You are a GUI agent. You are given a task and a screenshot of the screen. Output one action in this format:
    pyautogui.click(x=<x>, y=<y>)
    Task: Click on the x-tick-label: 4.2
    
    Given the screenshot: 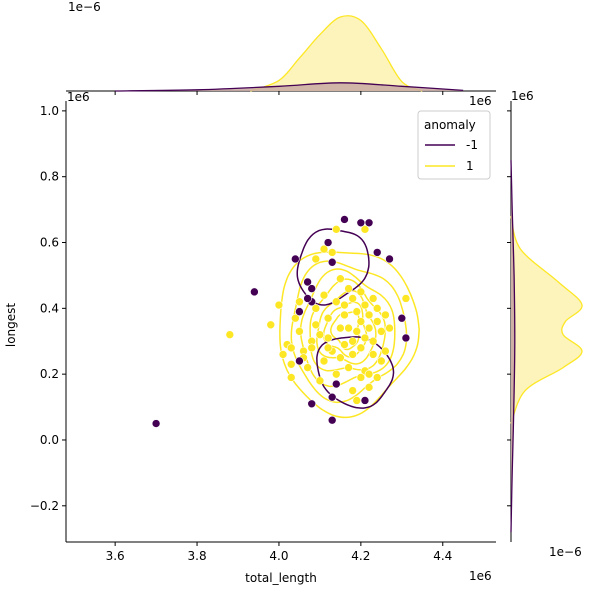 What is the action you would take?
    pyautogui.click(x=360, y=556)
    